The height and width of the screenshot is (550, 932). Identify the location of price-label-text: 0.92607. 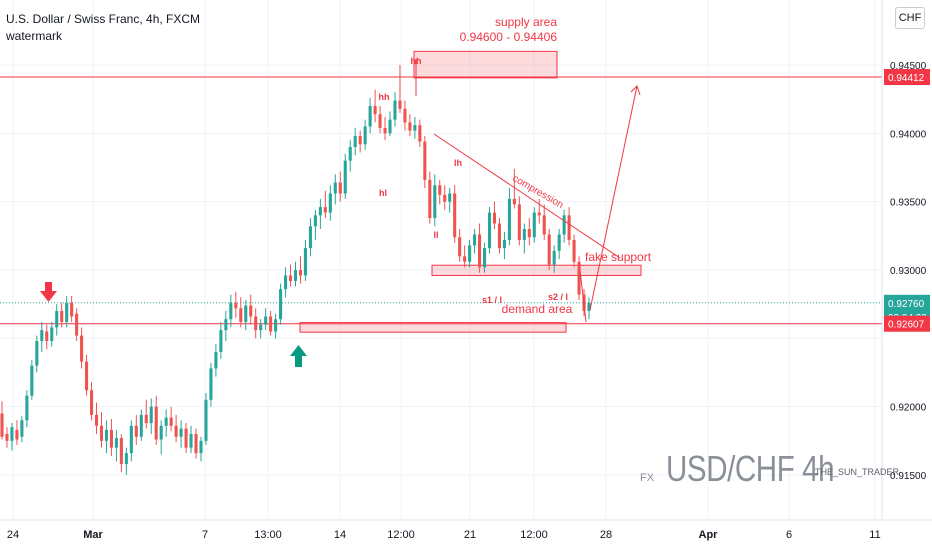
(906, 325).